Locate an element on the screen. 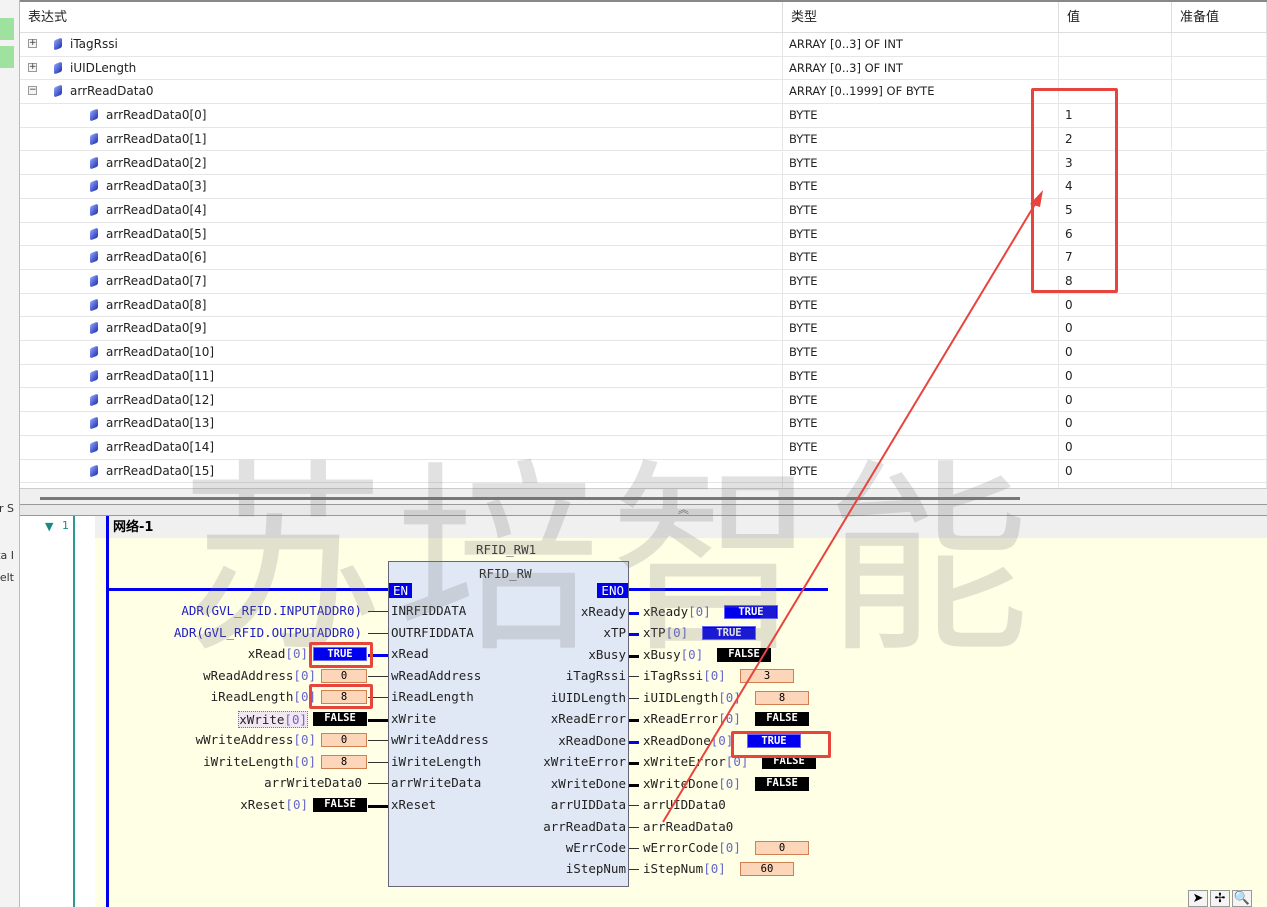 The image size is (1267, 907). output-variable: xReady[0] is located at coordinates (677, 611).